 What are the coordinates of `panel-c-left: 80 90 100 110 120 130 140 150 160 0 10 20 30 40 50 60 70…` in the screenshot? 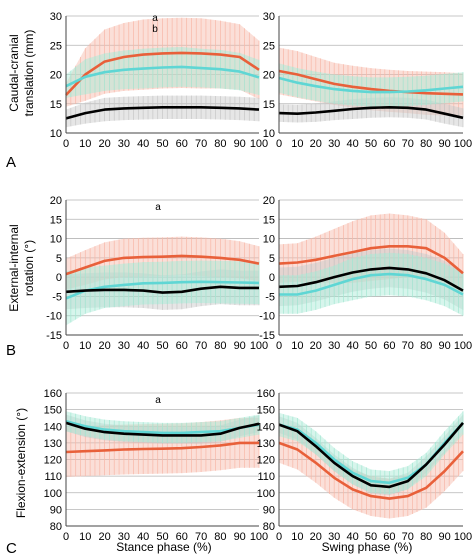 It's located at (156, 465).